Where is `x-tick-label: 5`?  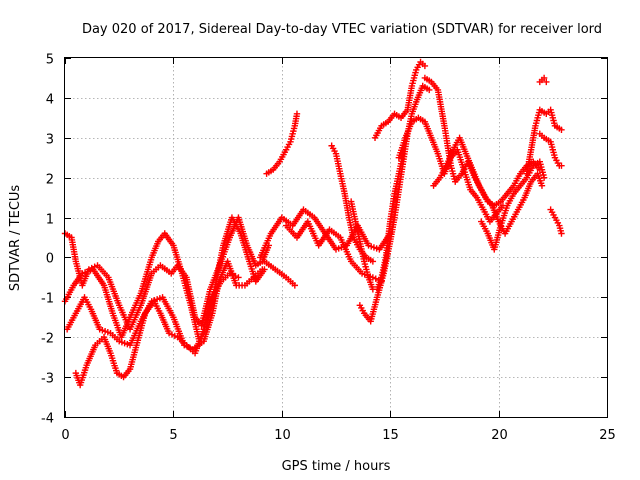
x-tick-label: 5 is located at coordinates (173, 435).